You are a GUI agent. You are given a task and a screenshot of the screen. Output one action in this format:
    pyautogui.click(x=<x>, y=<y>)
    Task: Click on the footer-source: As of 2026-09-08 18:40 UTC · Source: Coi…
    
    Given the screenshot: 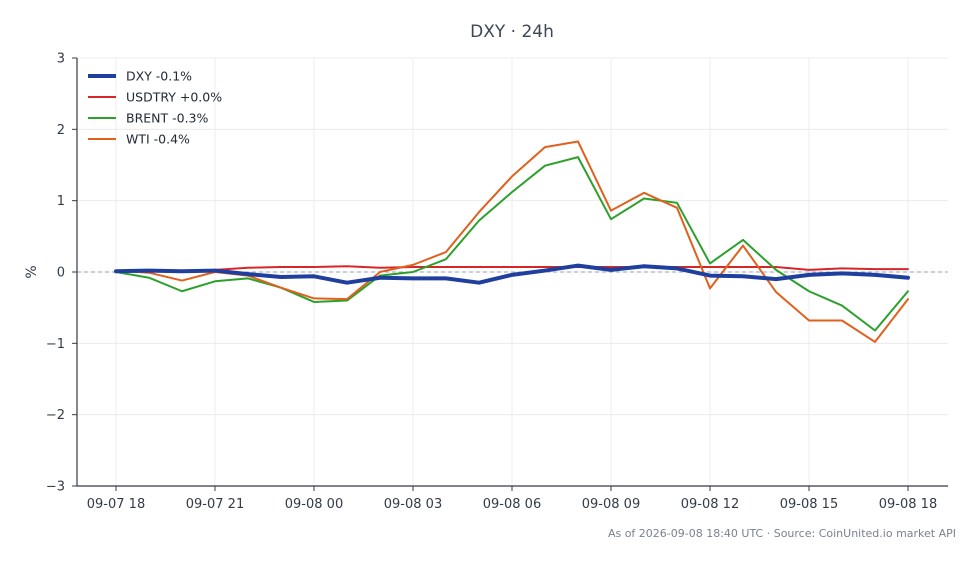 What is the action you would take?
    pyautogui.click(x=782, y=533)
    